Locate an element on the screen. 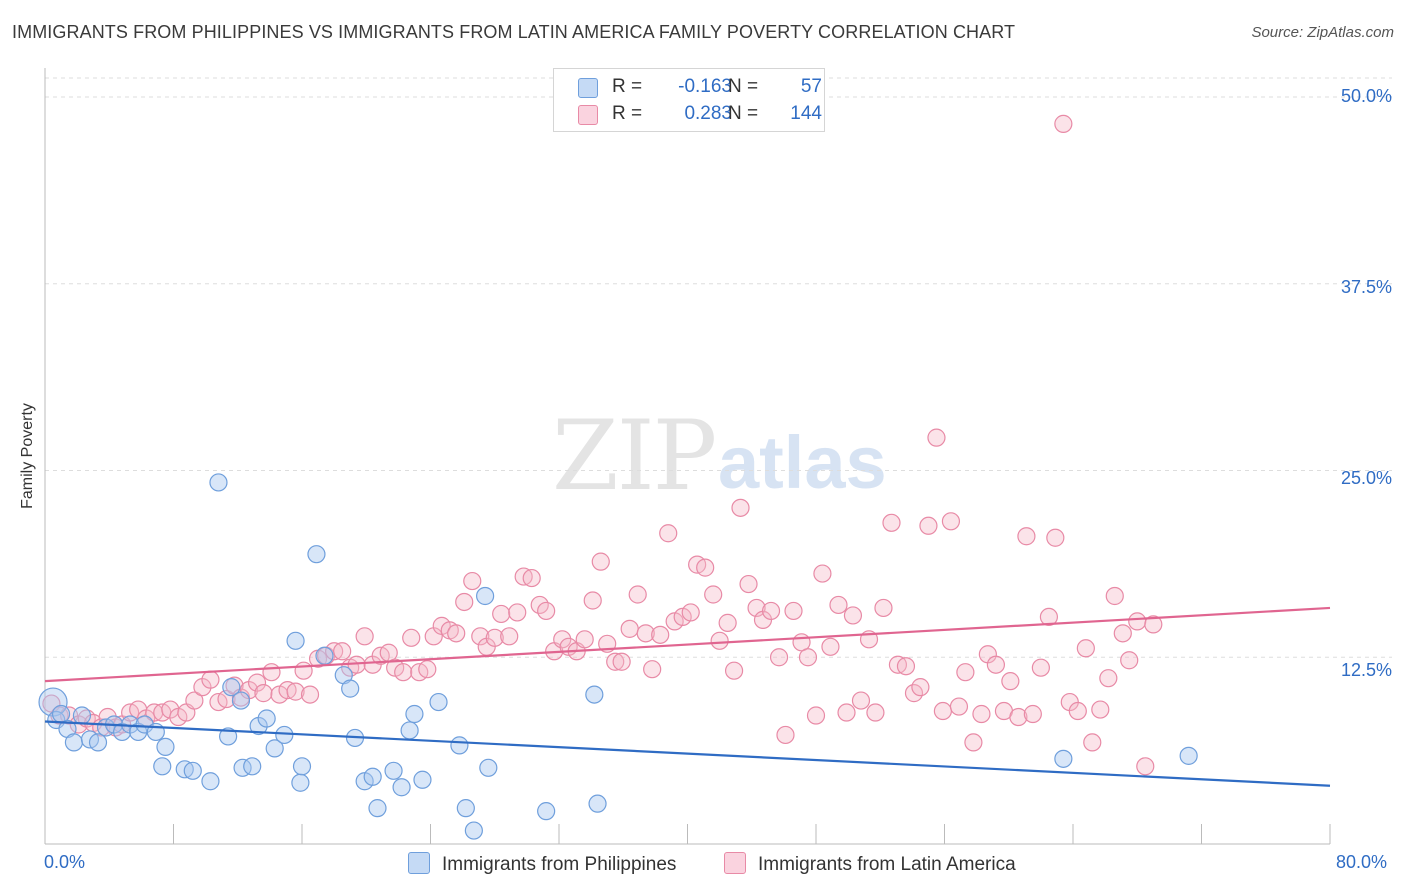 The width and height of the screenshot is (1406, 892). legend-r-value: 0.283 is located at coordinates (708, 113).